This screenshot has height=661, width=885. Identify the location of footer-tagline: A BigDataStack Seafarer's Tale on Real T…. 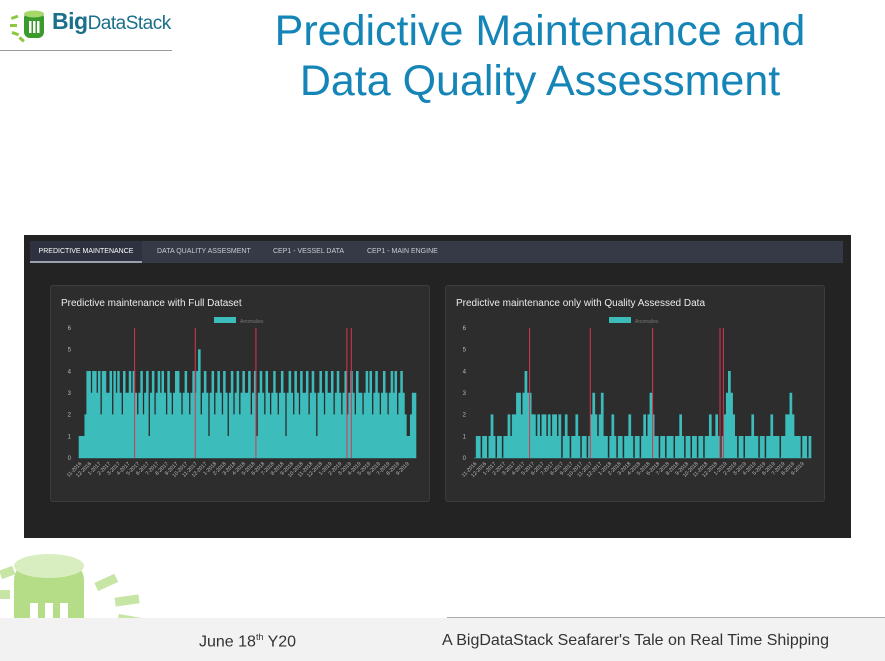
(635, 640).